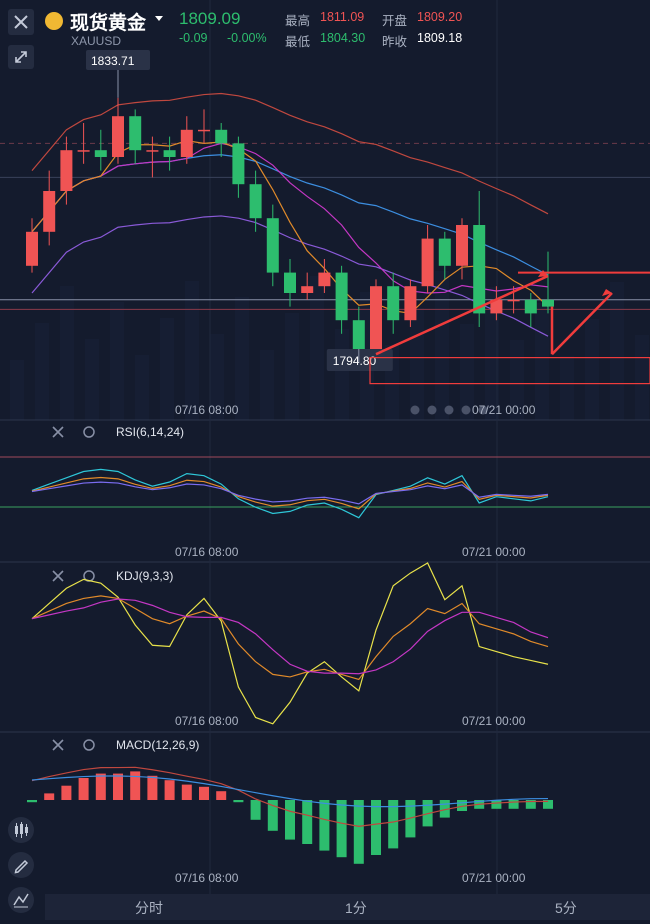 This screenshot has height=924, width=650. Describe the element at coordinates (298, 42) in the screenshot. I see `stat-low-label: 最低` at that location.